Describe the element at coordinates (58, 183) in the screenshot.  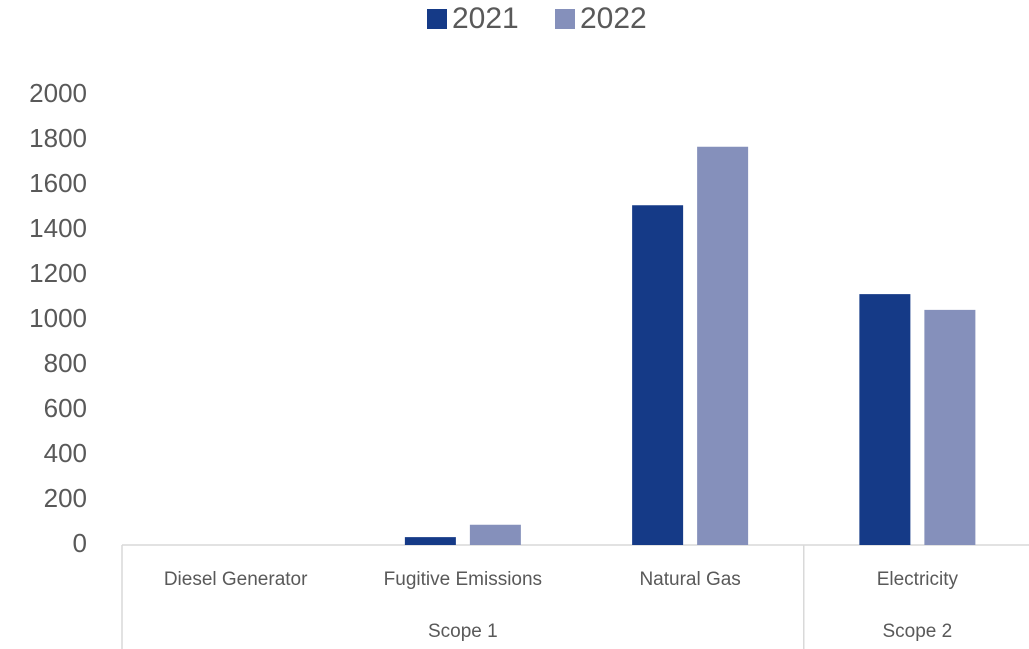
I see `y-tick-label: 1600` at that location.